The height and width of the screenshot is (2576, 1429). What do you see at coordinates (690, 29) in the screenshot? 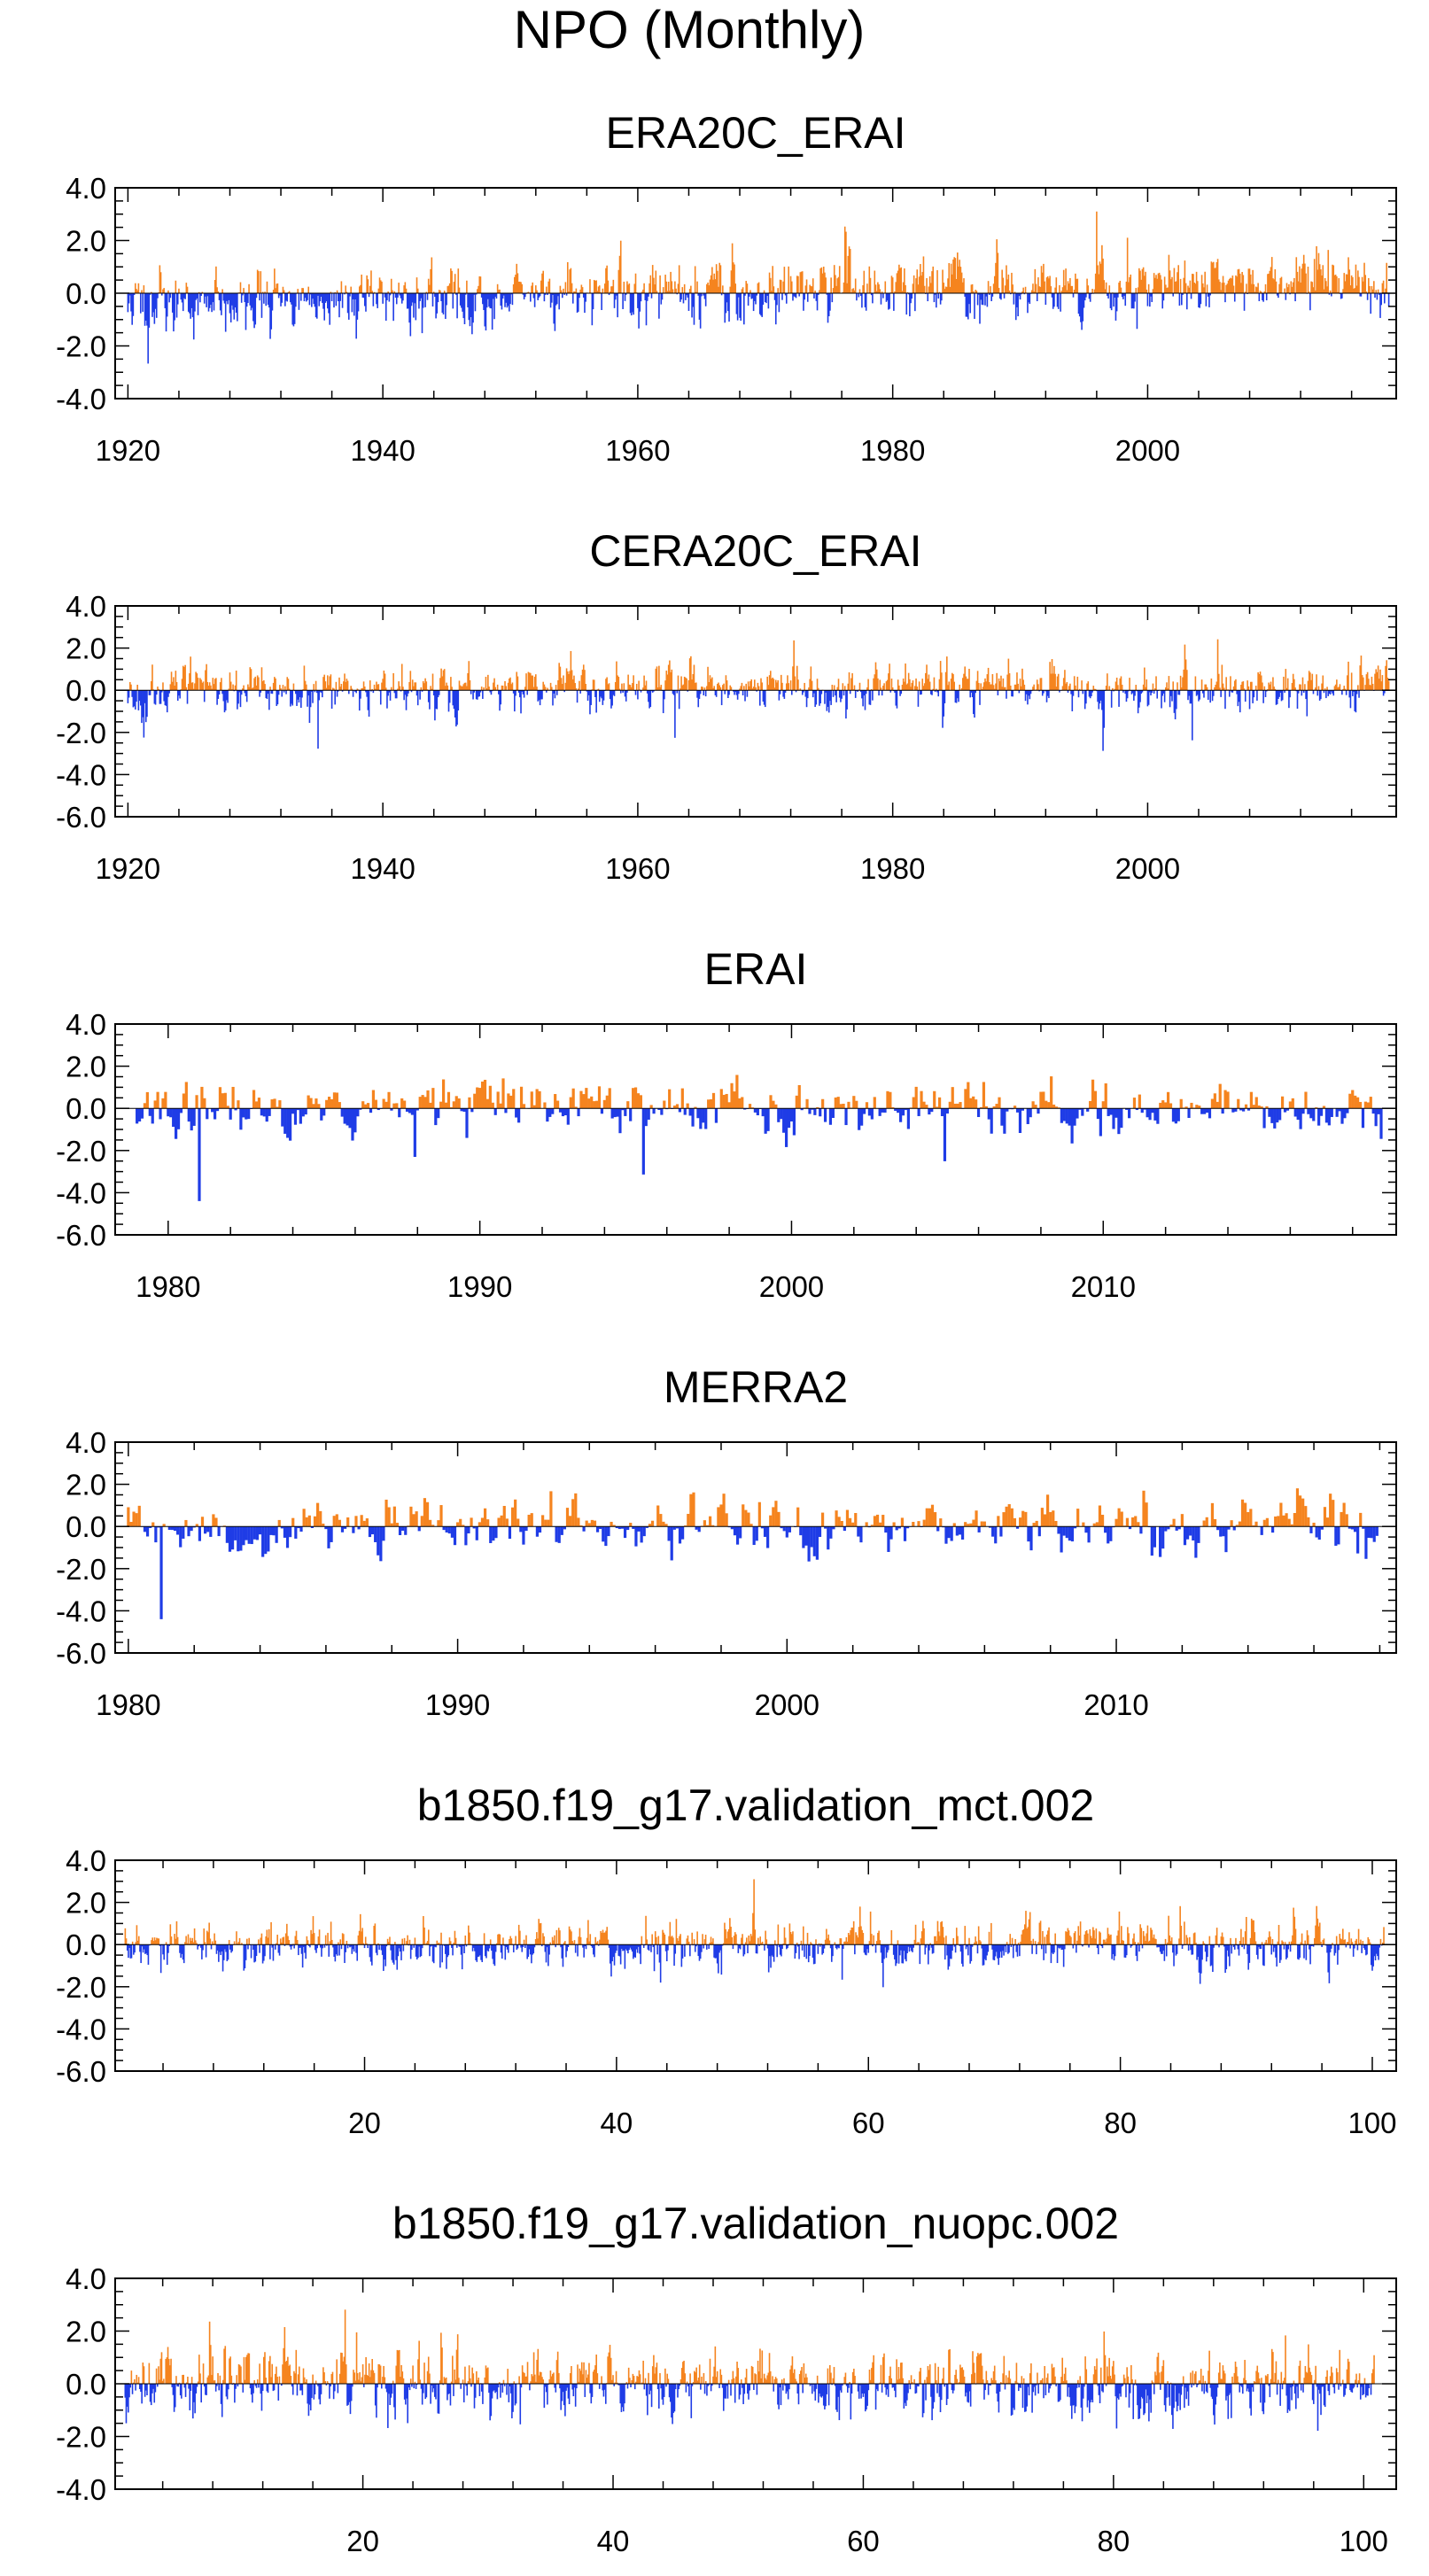
I see `figure-title: NPO (Monthly)` at bounding box center [690, 29].